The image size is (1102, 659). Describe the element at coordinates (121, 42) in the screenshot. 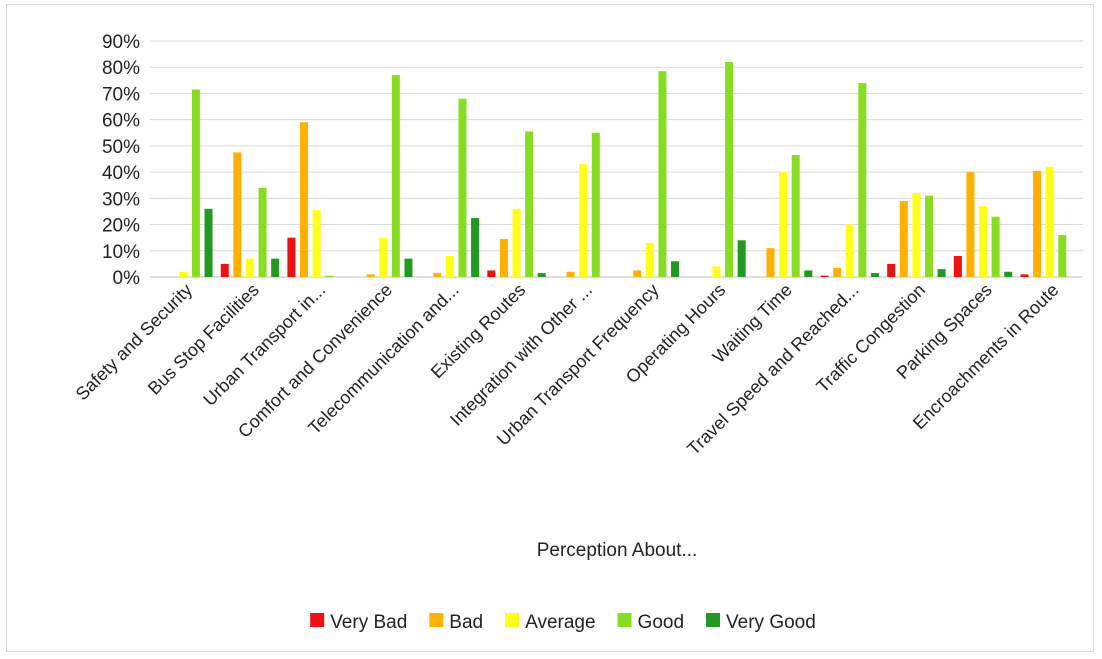

I see `y-tick-label: 90%` at that location.